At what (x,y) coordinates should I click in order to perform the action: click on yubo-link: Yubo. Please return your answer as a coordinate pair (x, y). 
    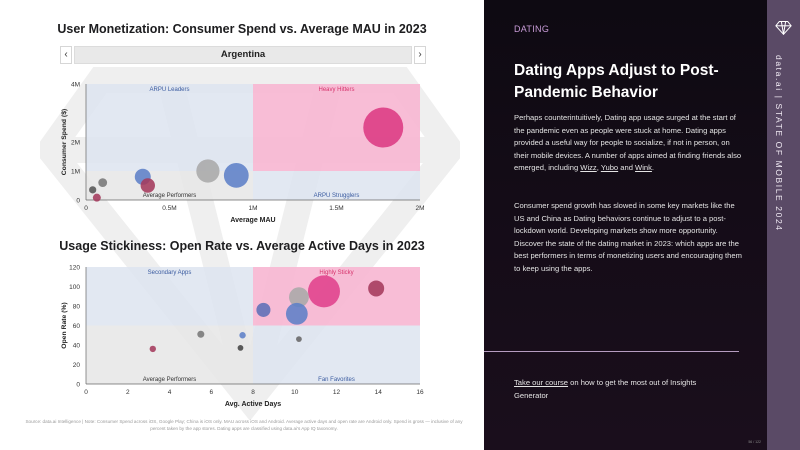
    Looking at the image, I should click on (609, 168).